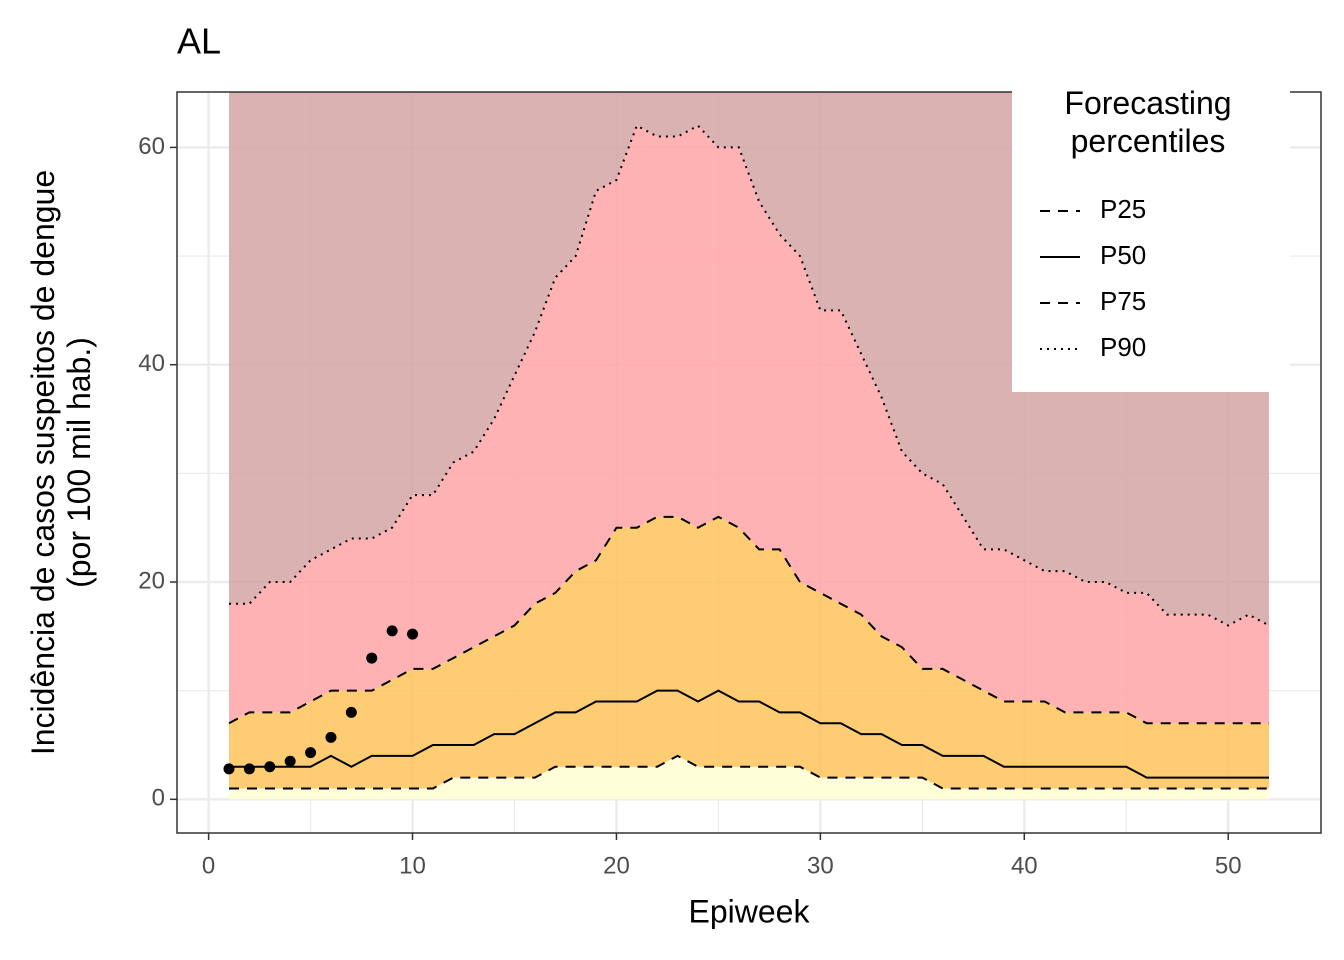 Image resolution: width=1344 pixels, height=960 pixels. What do you see at coordinates (750, 911) in the screenshot?
I see `x-axis-title: Epiweek` at bounding box center [750, 911].